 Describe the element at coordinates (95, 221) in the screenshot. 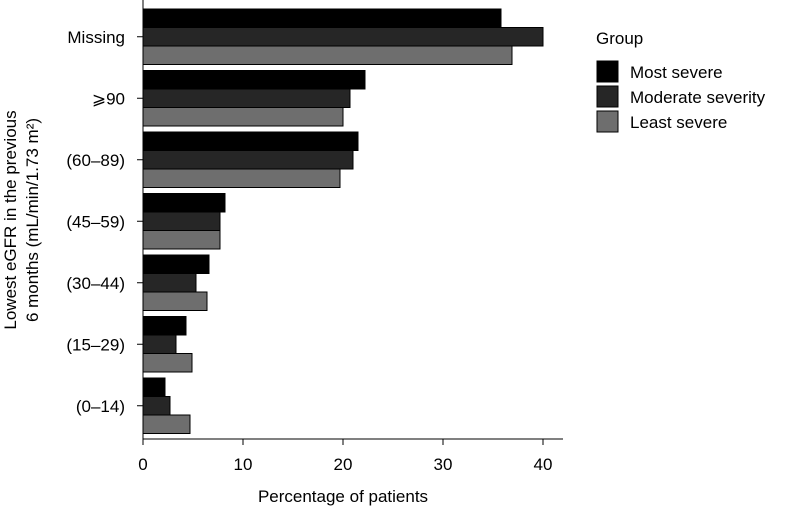

I see `y-tick-label: (45–59)` at that location.